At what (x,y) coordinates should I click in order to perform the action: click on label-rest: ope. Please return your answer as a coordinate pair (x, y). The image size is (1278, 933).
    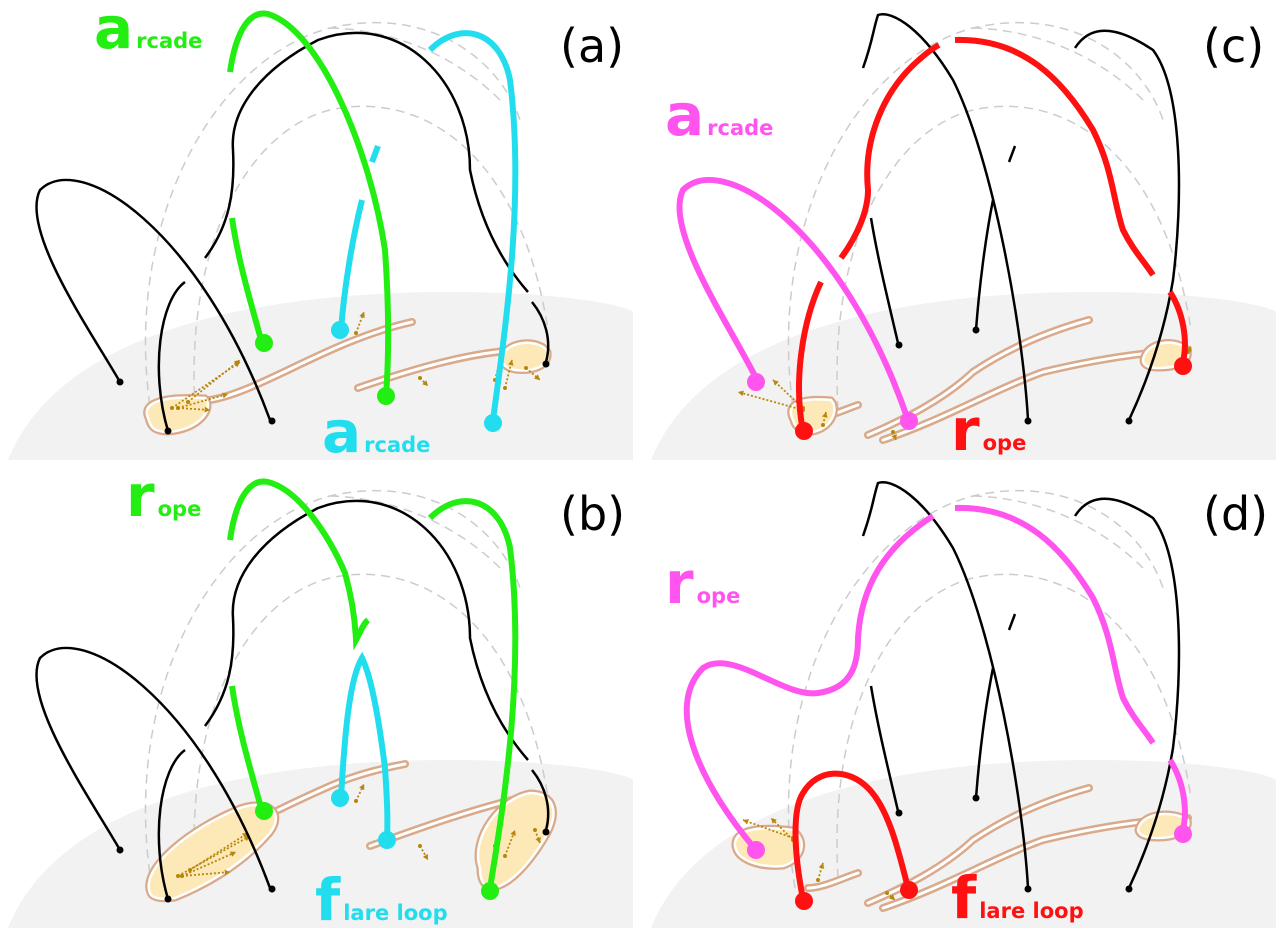
    Looking at the image, I should click on (719, 596).